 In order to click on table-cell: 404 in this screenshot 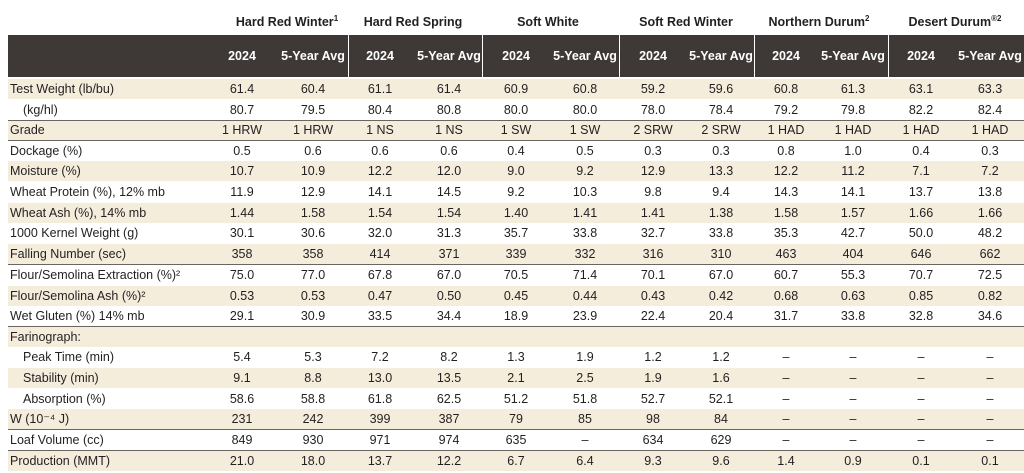, I will do `click(853, 254)`.